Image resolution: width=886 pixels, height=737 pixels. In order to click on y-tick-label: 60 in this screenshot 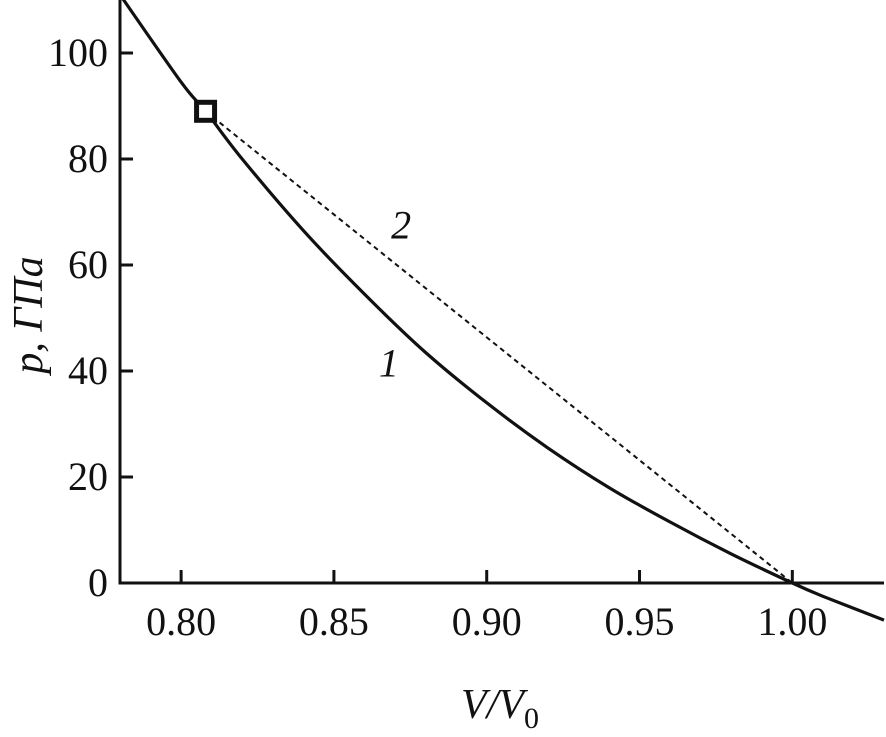, I will do `click(88, 264)`.